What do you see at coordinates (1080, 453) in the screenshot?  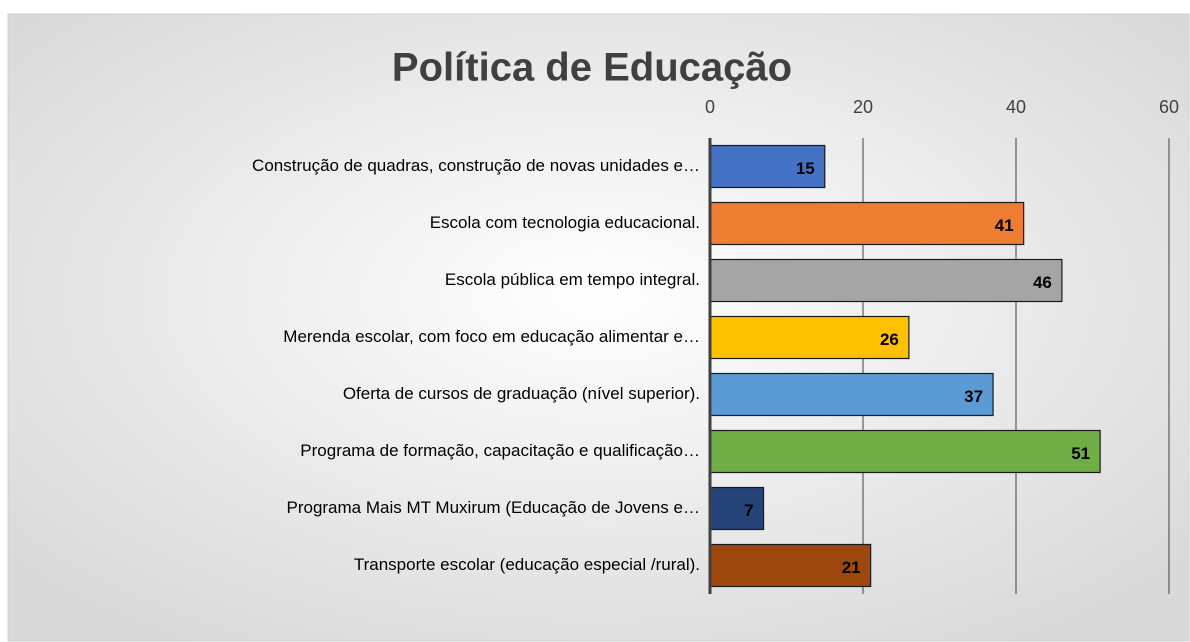 I see `data-label: 51` at bounding box center [1080, 453].